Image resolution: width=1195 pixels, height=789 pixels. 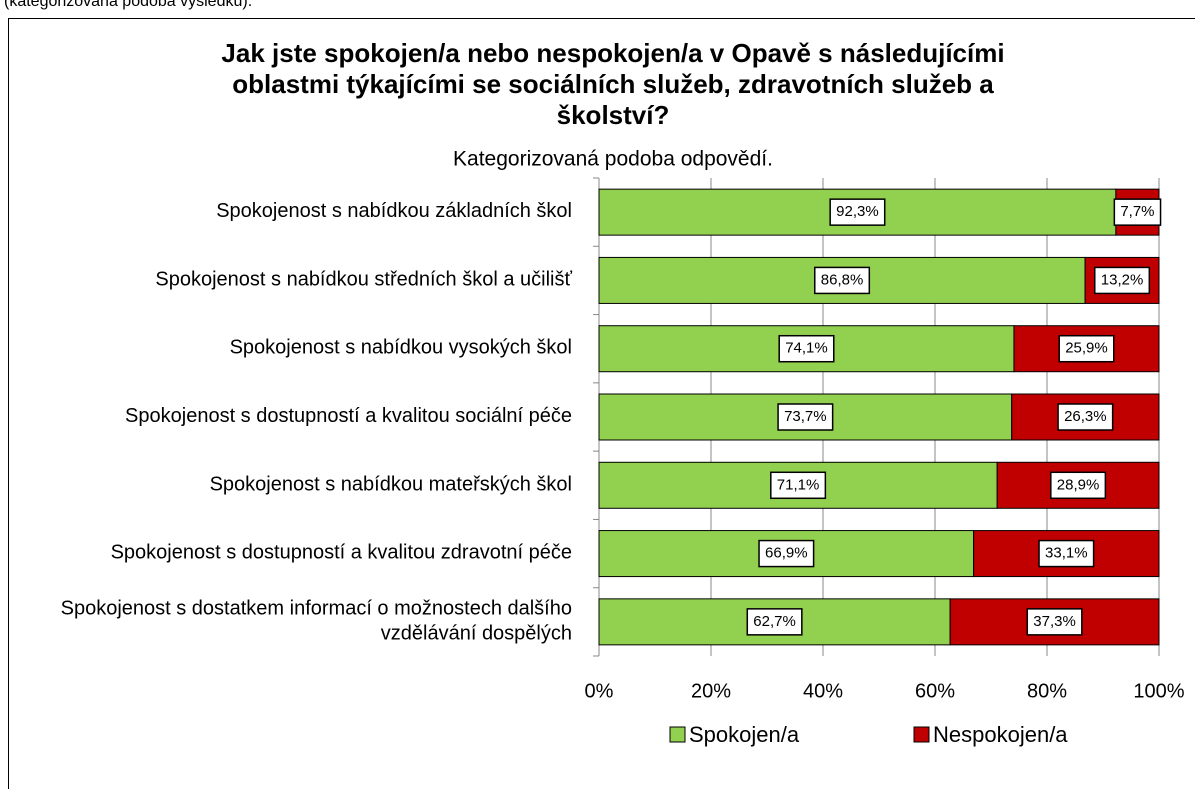 I want to click on text-line: Spokojenost s nabídkou základních škol, so click(x=394, y=211).